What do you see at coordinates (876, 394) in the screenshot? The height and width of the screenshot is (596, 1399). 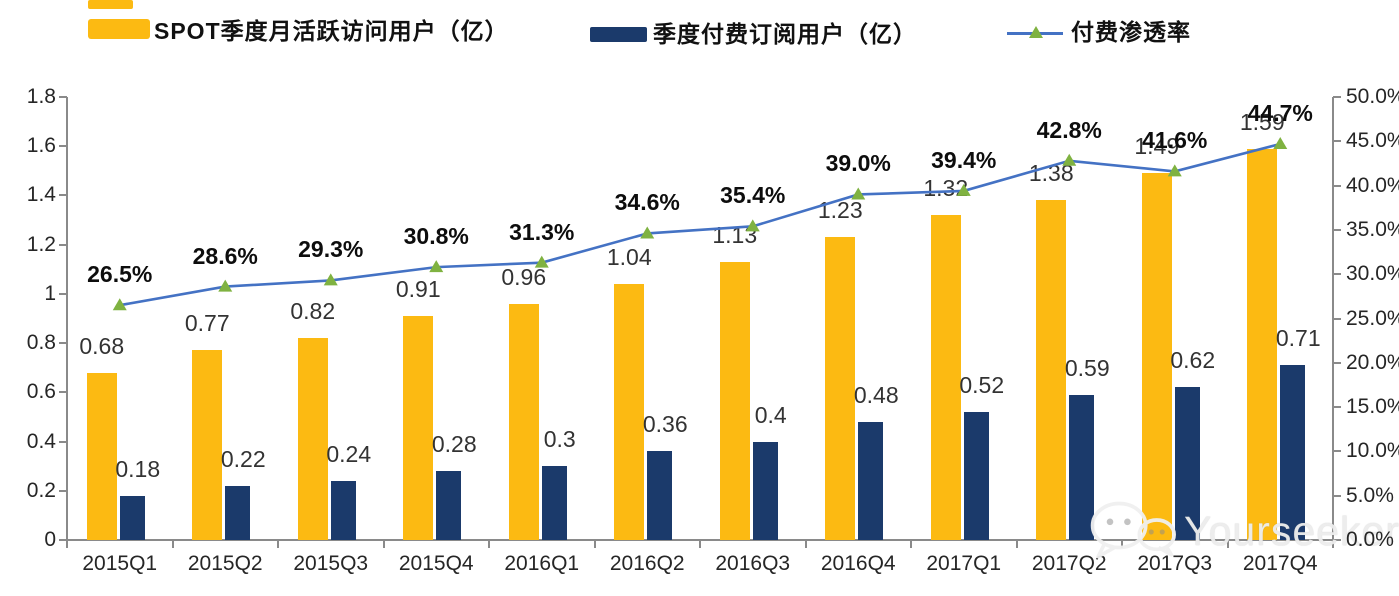 I see `bar-subs-label: 0.48` at bounding box center [876, 394].